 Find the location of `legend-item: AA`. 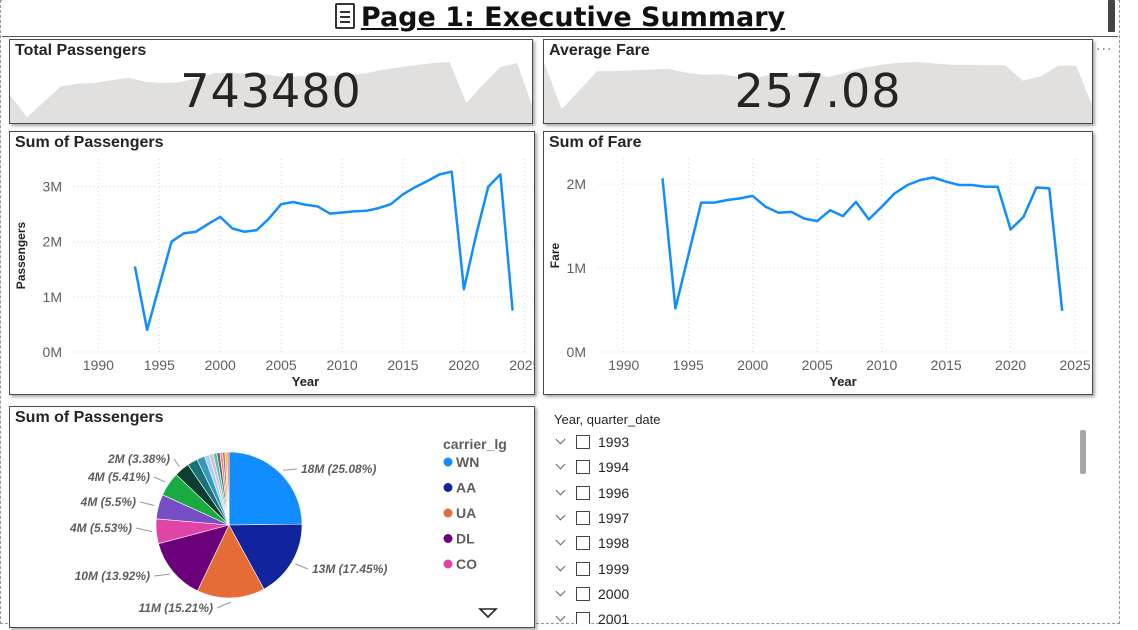

legend-item: AA is located at coordinates (466, 488).